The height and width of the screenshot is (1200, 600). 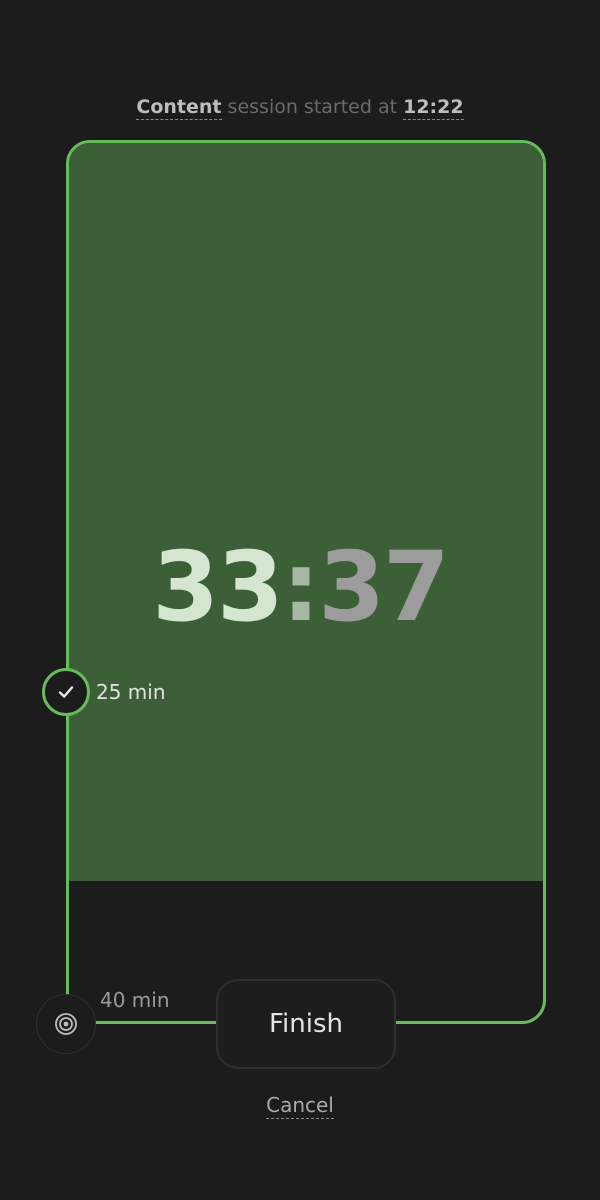 What do you see at coordinates (179, 108) in the screenshot?
I see `session-type-toggle: Content` at bounding box center [179, 108].